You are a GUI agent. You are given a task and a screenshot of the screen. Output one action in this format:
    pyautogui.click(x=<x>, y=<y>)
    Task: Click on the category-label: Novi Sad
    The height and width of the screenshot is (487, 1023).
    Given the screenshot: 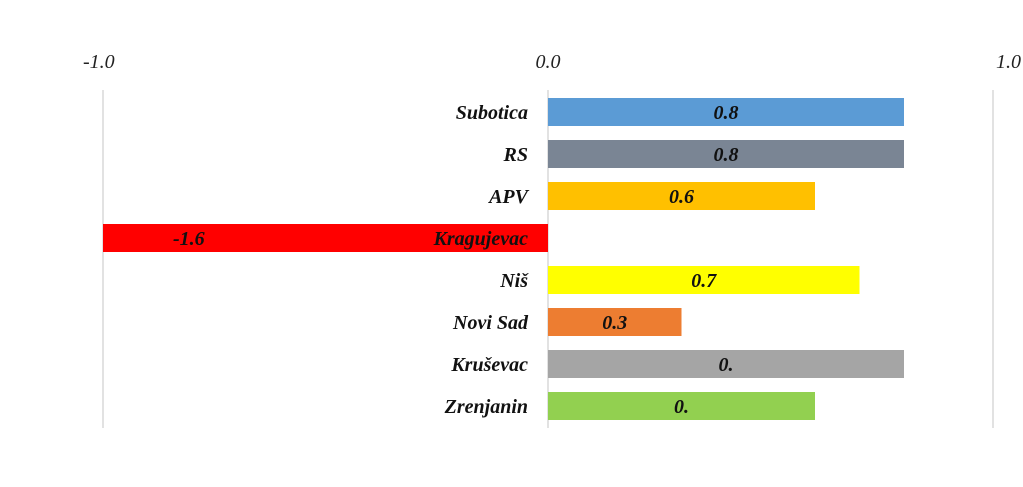 What is the action you would take?
    pyautogui.click(x=490, y=323)
    